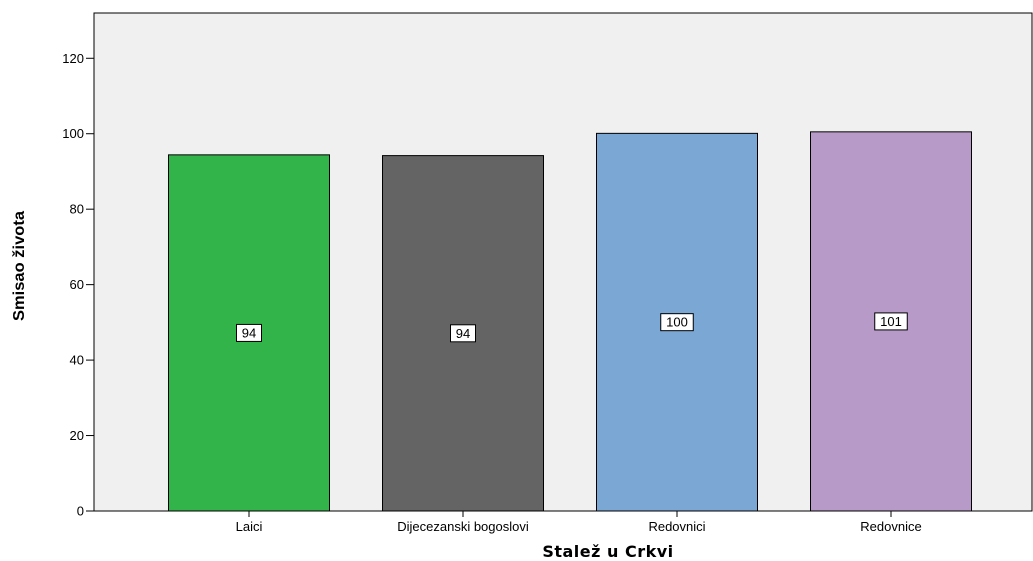 The height and width of the screenshot is (561, 1033). What do you see at coordinates (73, 133) in the screenshot?
I see `y-tick-label: 100` at bounding box center [73, 133].